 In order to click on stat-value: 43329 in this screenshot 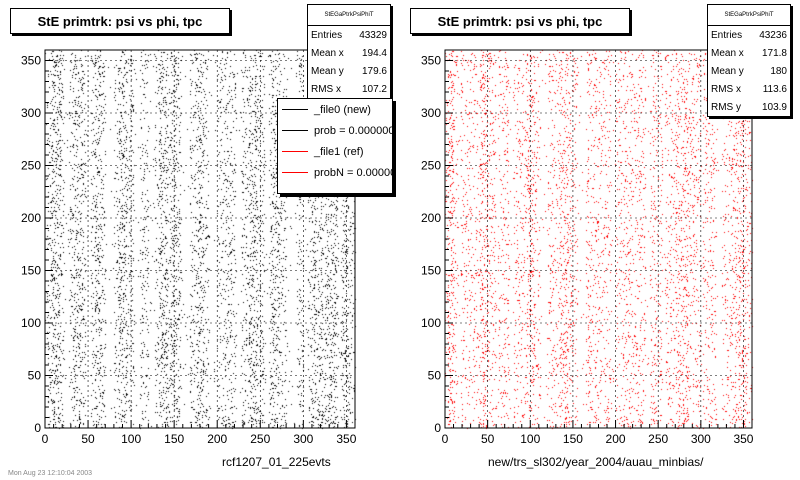, I will do `click(373, 35)`.